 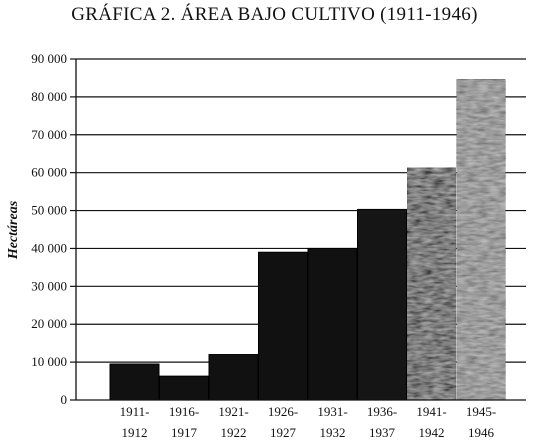 I want to click on x-tick-label: 1931-1932, so click(x=332, y=422).